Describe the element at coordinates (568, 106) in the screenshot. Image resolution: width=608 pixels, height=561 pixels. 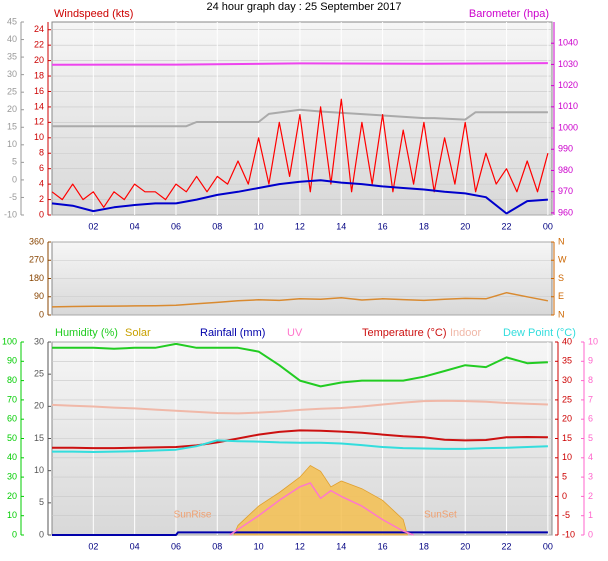
I see `y2-tick-label: 1010` at that location.